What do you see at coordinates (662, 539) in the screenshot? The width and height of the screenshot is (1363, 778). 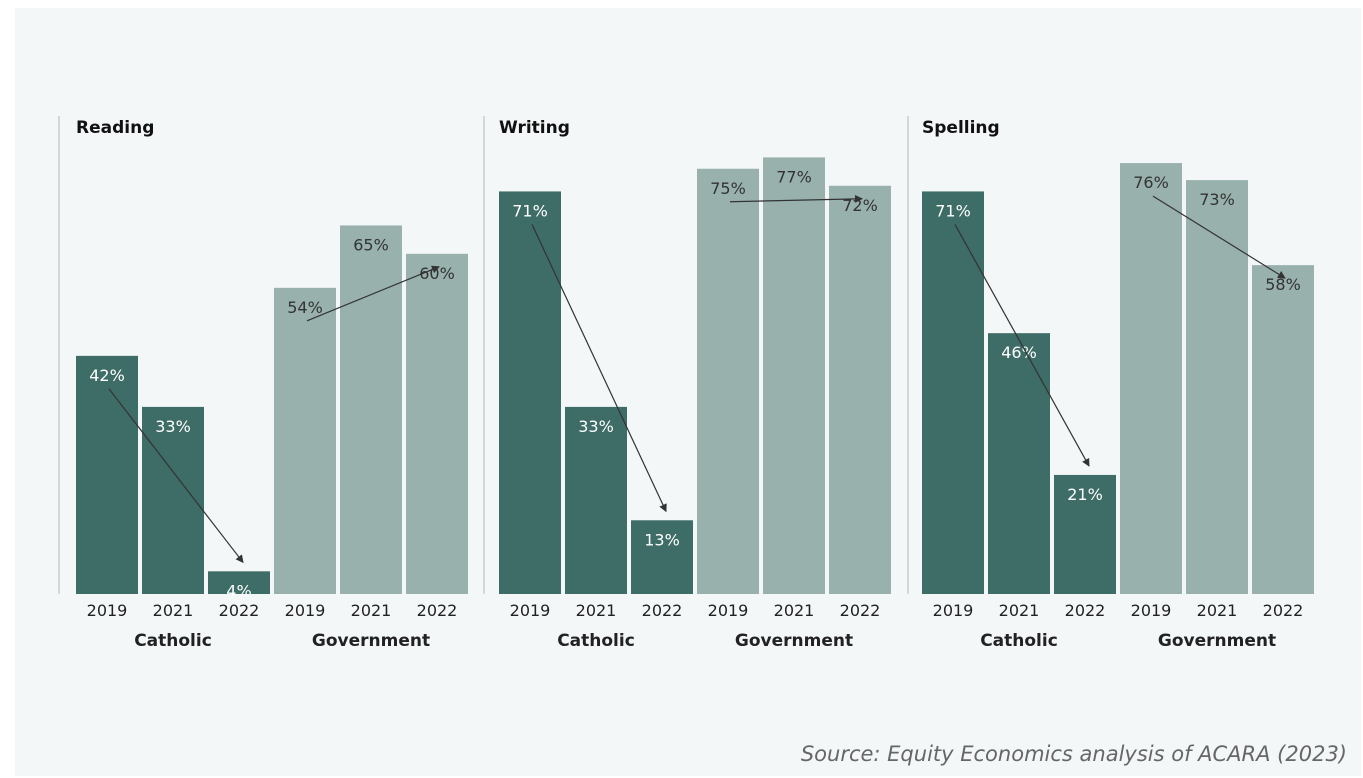 I see `data-label-writing-catholic-2022: 13%` at bounding box center [662, 539].